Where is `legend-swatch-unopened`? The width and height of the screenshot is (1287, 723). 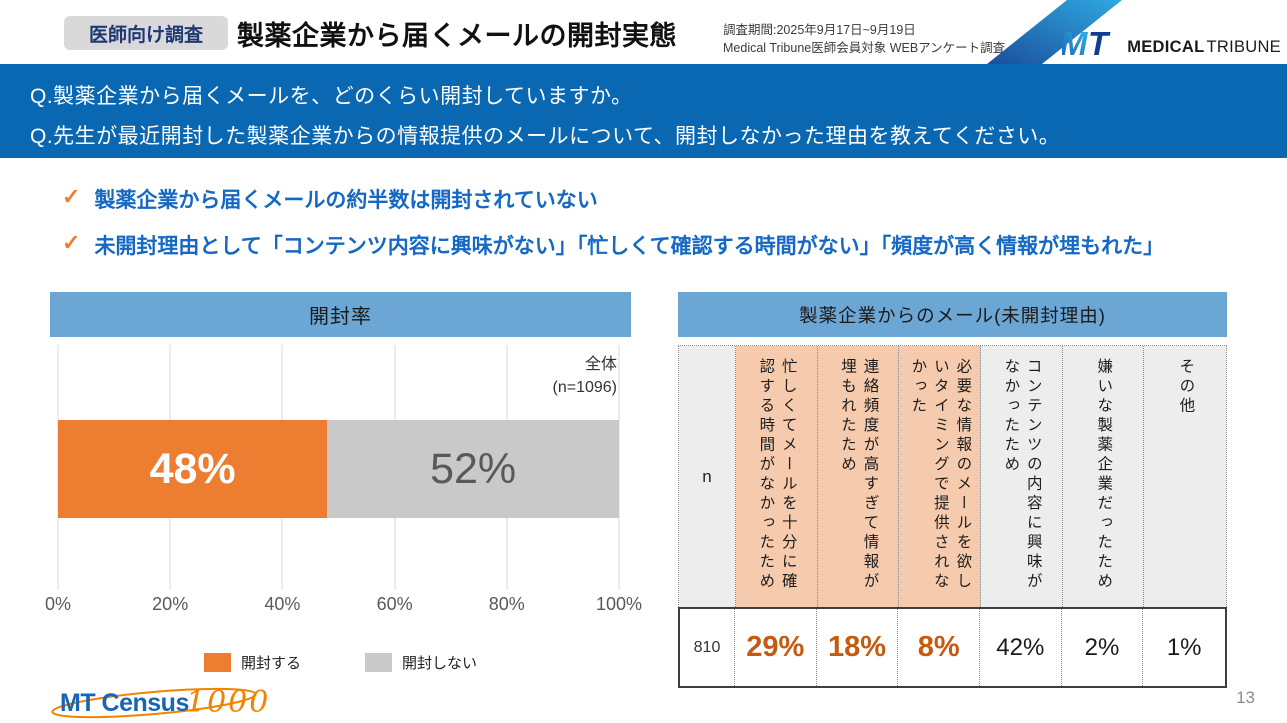 legend-swatch-unopened is located at coordinates (378, 662).